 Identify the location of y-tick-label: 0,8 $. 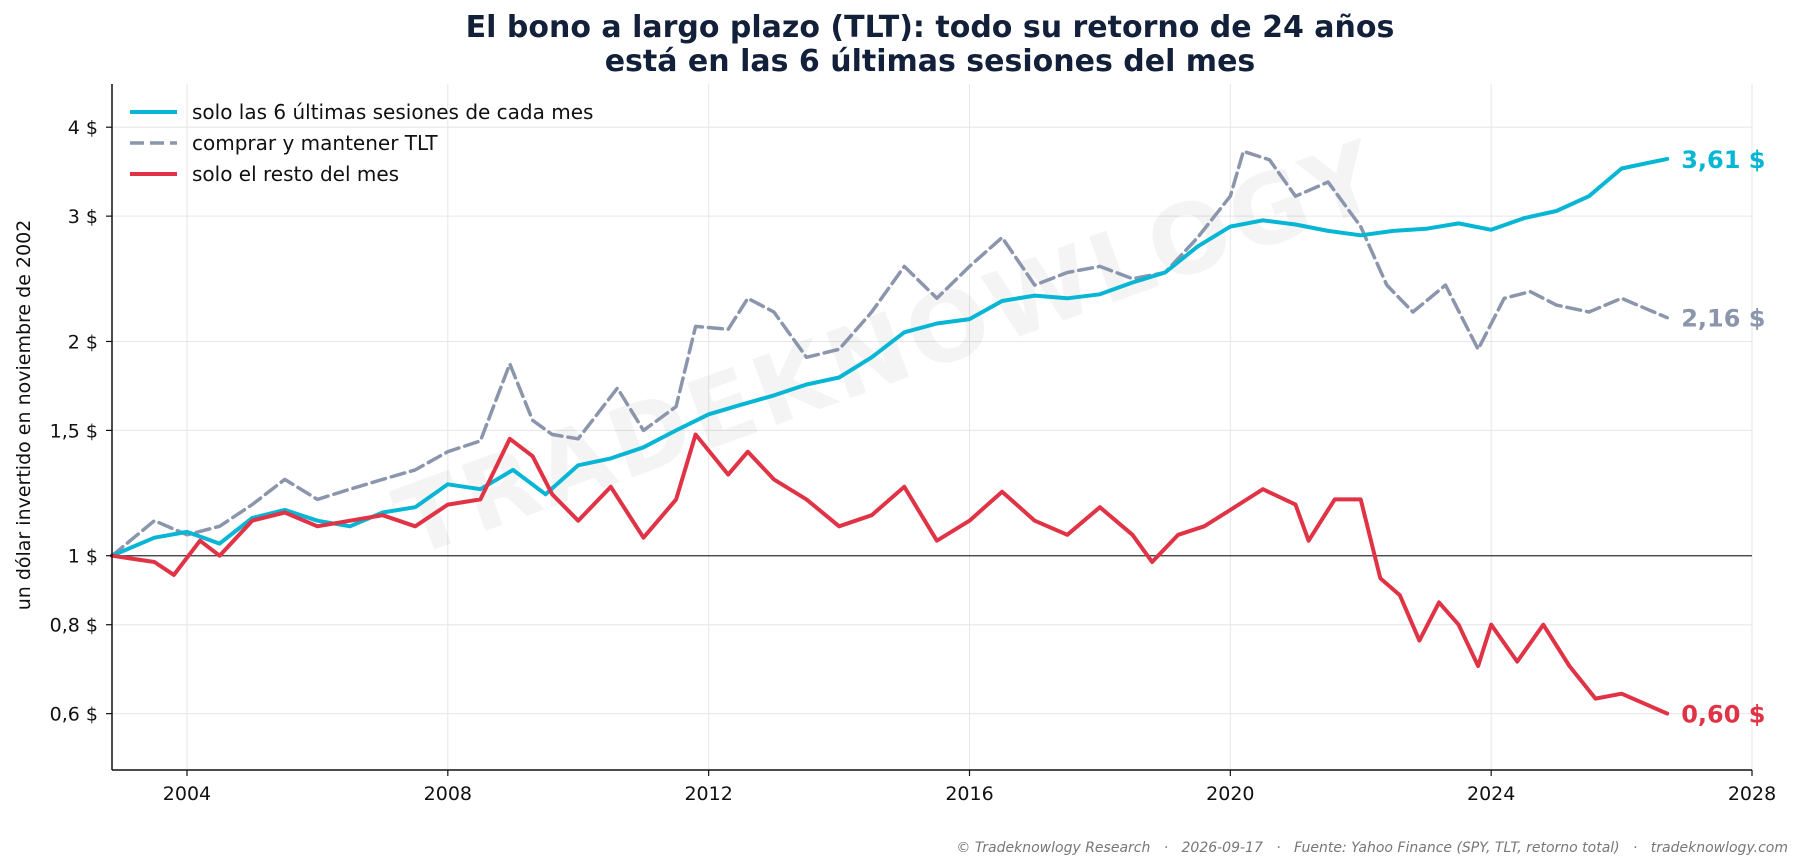
(74, 626).